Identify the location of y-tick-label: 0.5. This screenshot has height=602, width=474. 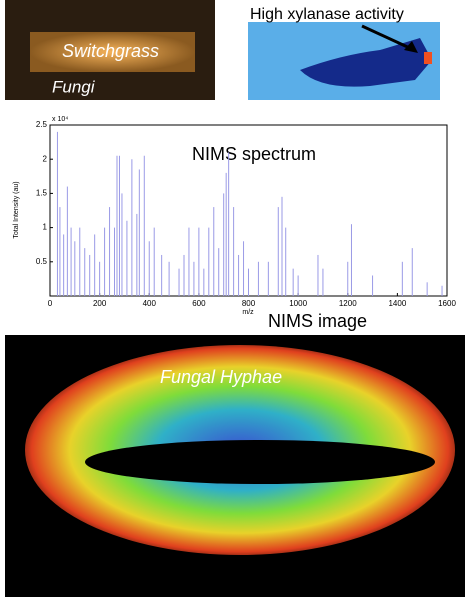
(42, 261).